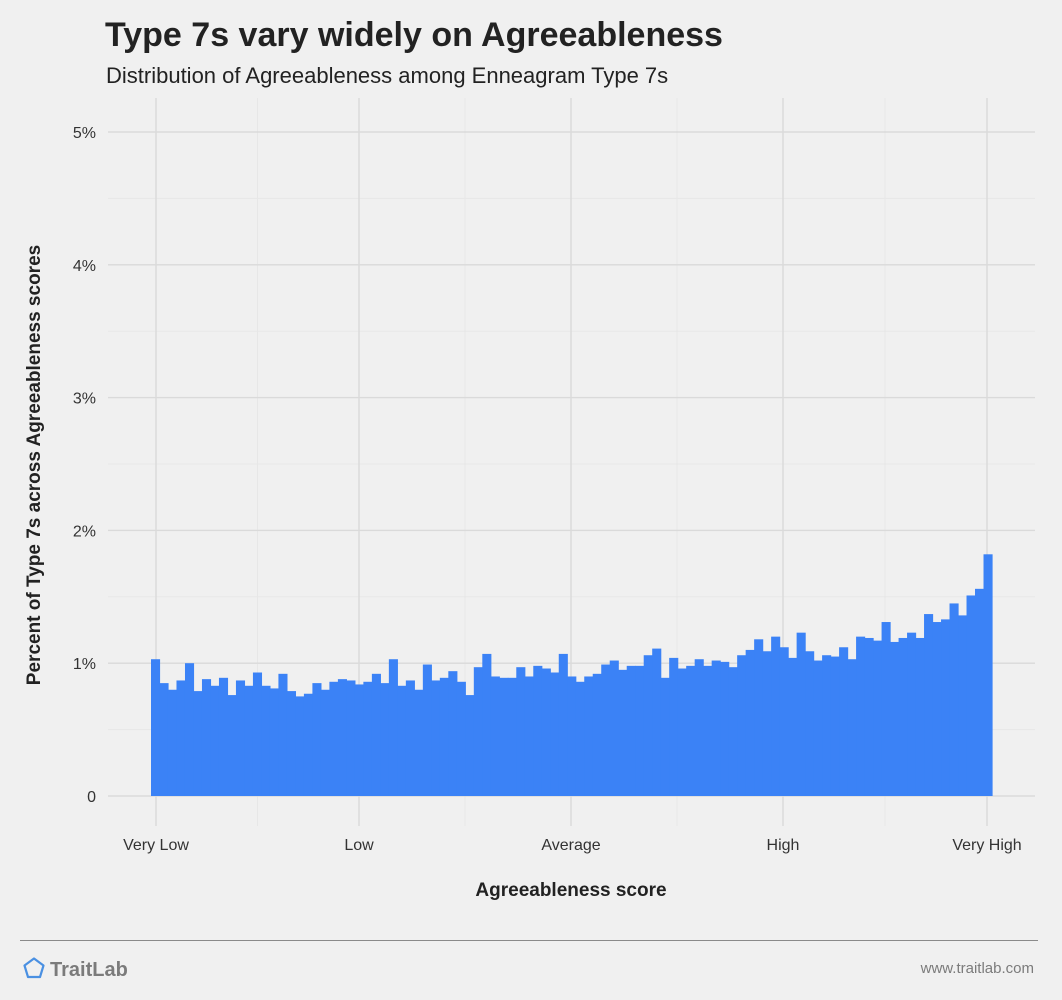 This screenshot has height=1000, width=1062. I want to click on x-tick-label: High, so click(783, 845).